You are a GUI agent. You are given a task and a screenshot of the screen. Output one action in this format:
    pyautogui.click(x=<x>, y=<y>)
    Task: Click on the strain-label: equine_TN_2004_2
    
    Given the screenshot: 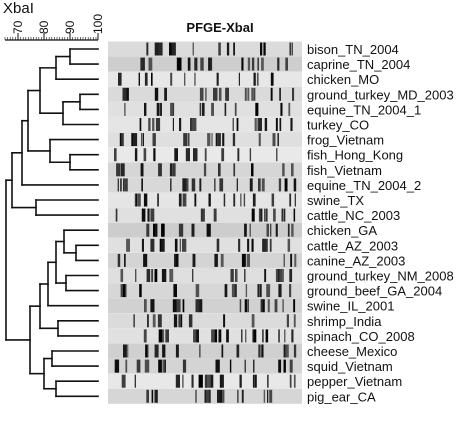 What is the action you would take?
    pyautogui.click(x=364, y=185)
    